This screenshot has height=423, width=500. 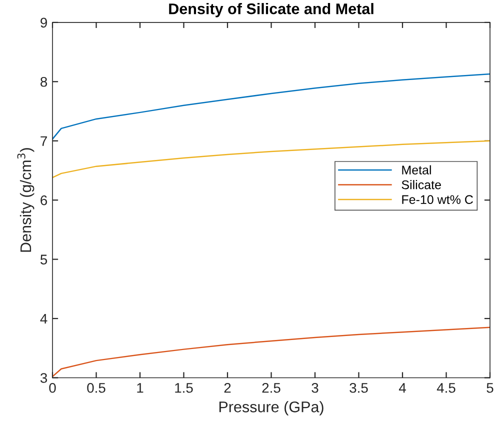 I want to click on x-tick-label: 4.5, so click(x=446, y=388).